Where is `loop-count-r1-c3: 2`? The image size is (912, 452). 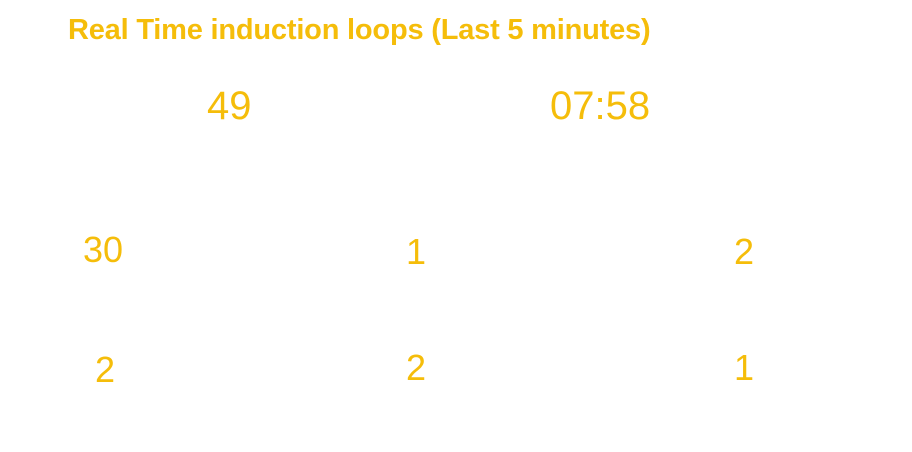 loop-count-r1-c3: 2 is located at coordinates (744, 252).